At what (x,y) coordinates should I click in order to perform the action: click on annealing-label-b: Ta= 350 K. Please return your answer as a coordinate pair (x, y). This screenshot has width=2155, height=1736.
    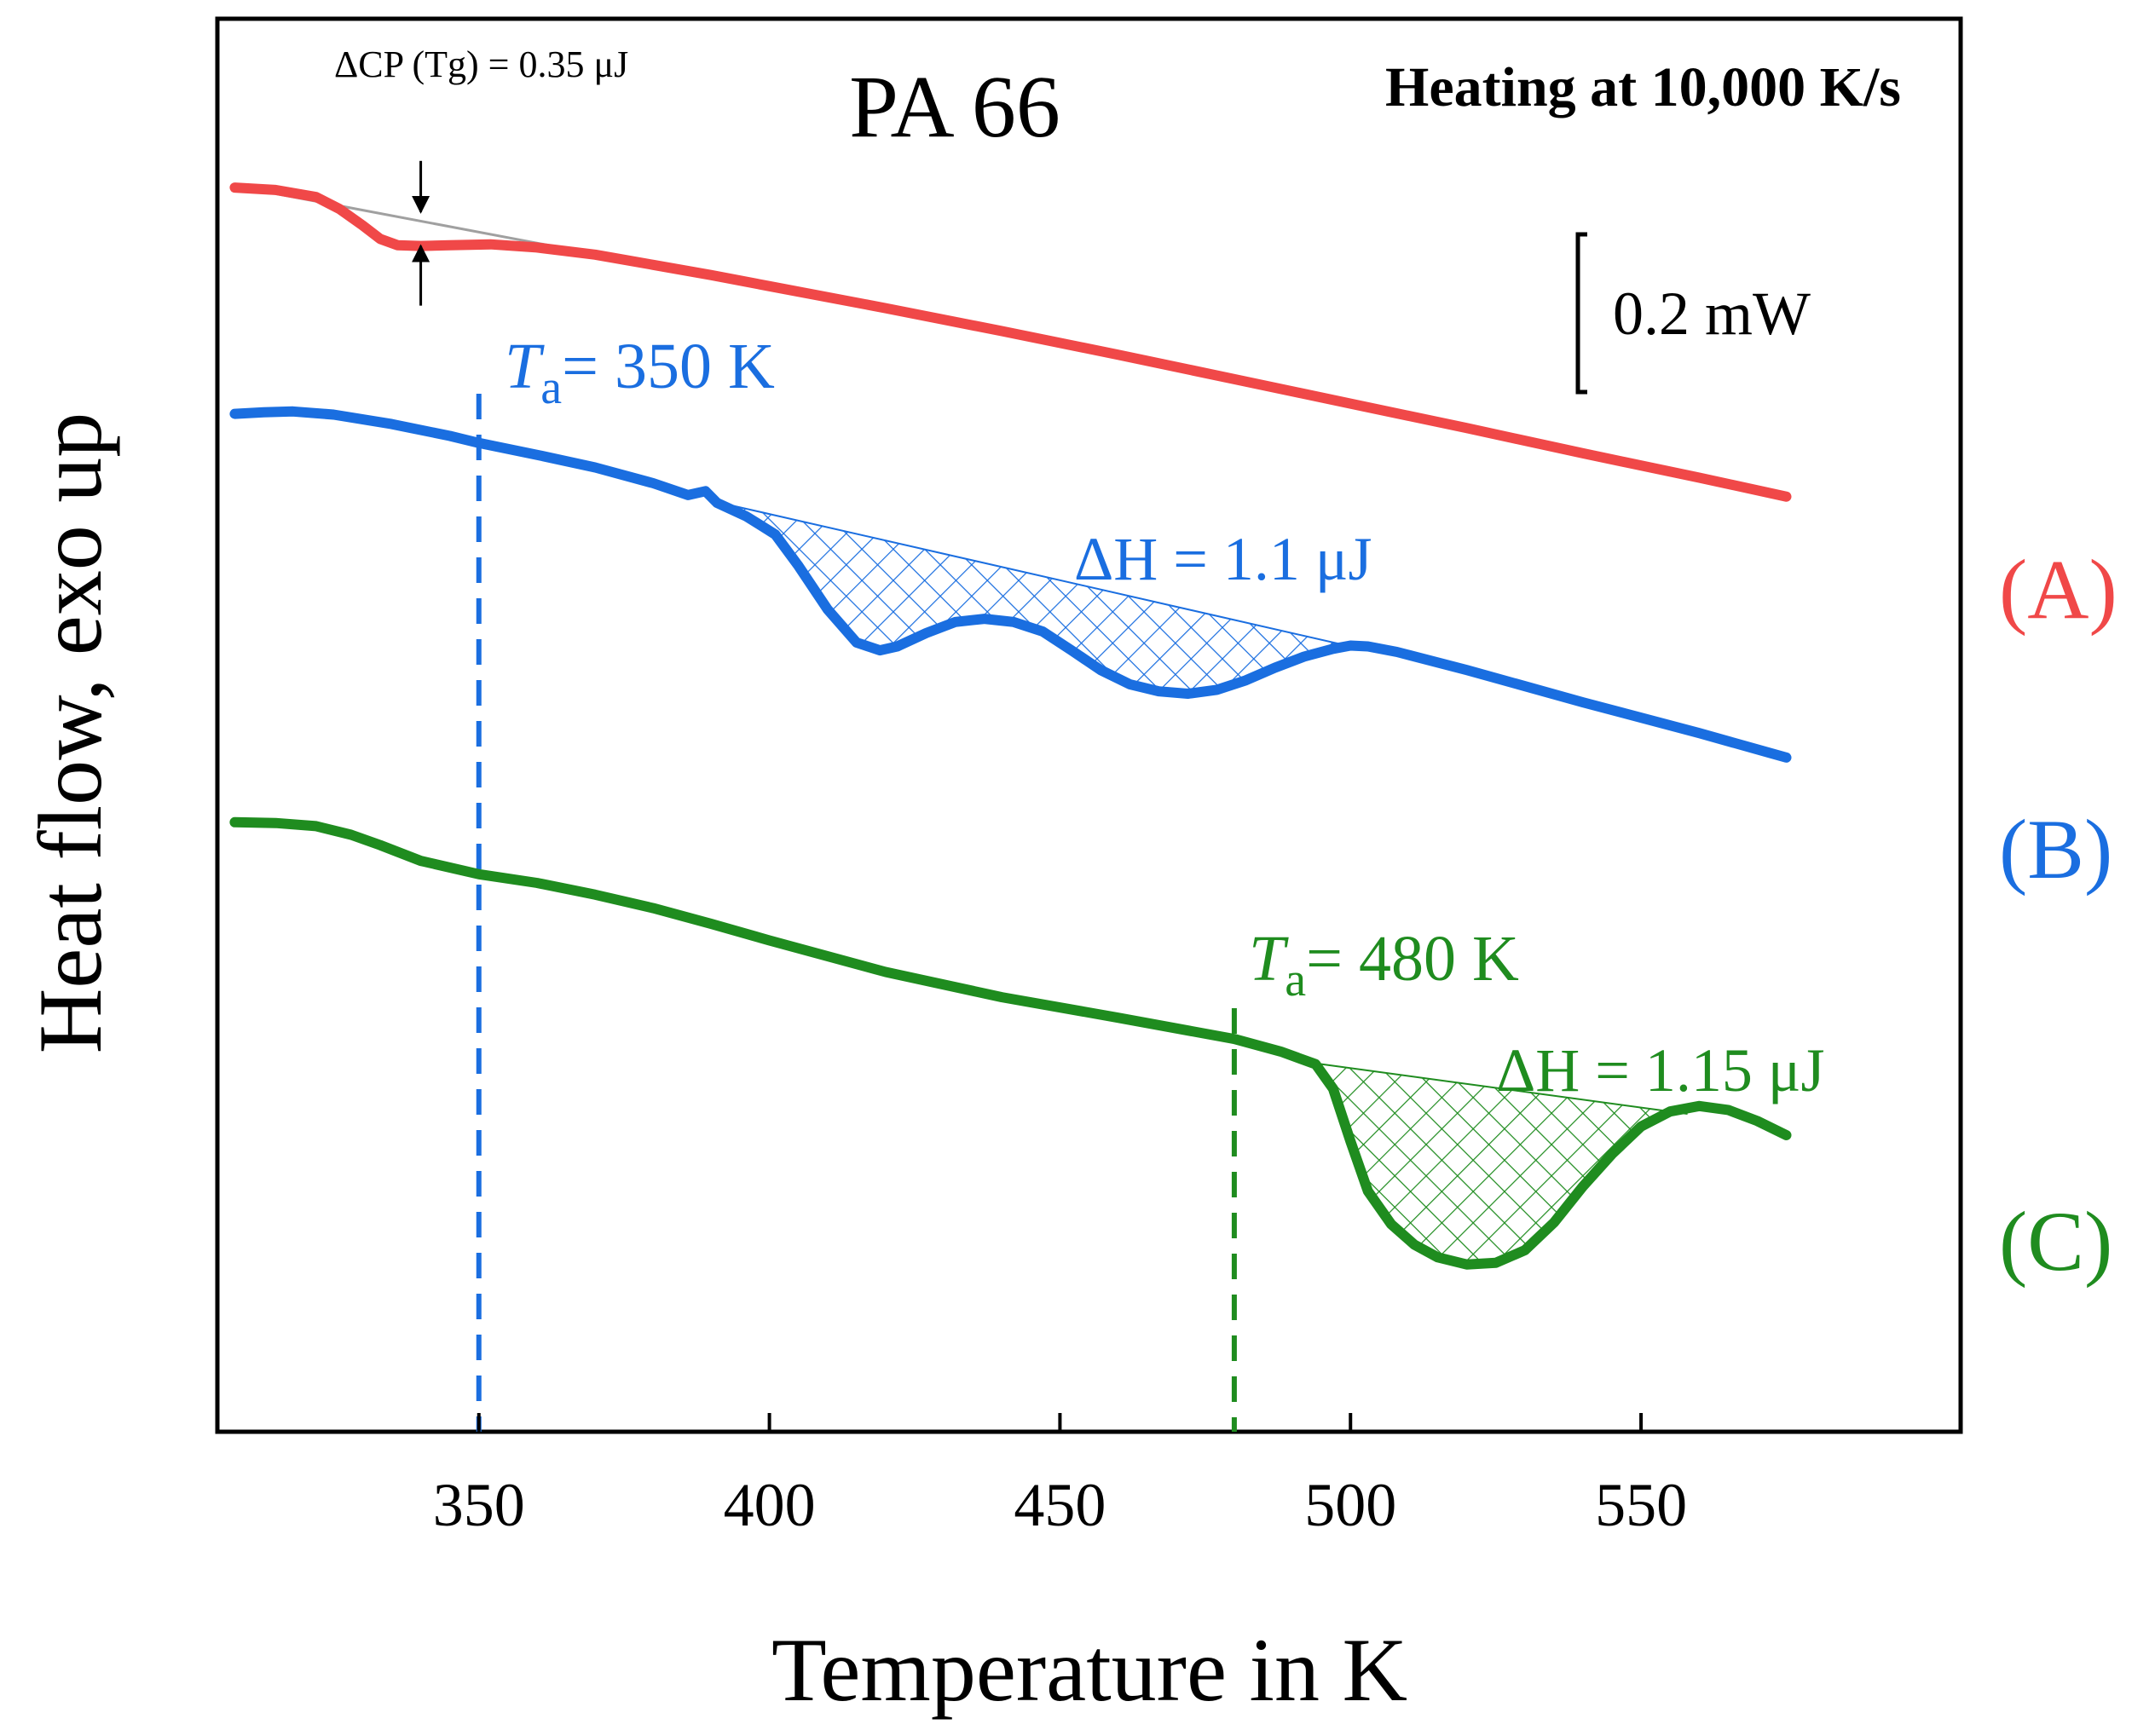
    Looking at the image, I should click on (640, 372).